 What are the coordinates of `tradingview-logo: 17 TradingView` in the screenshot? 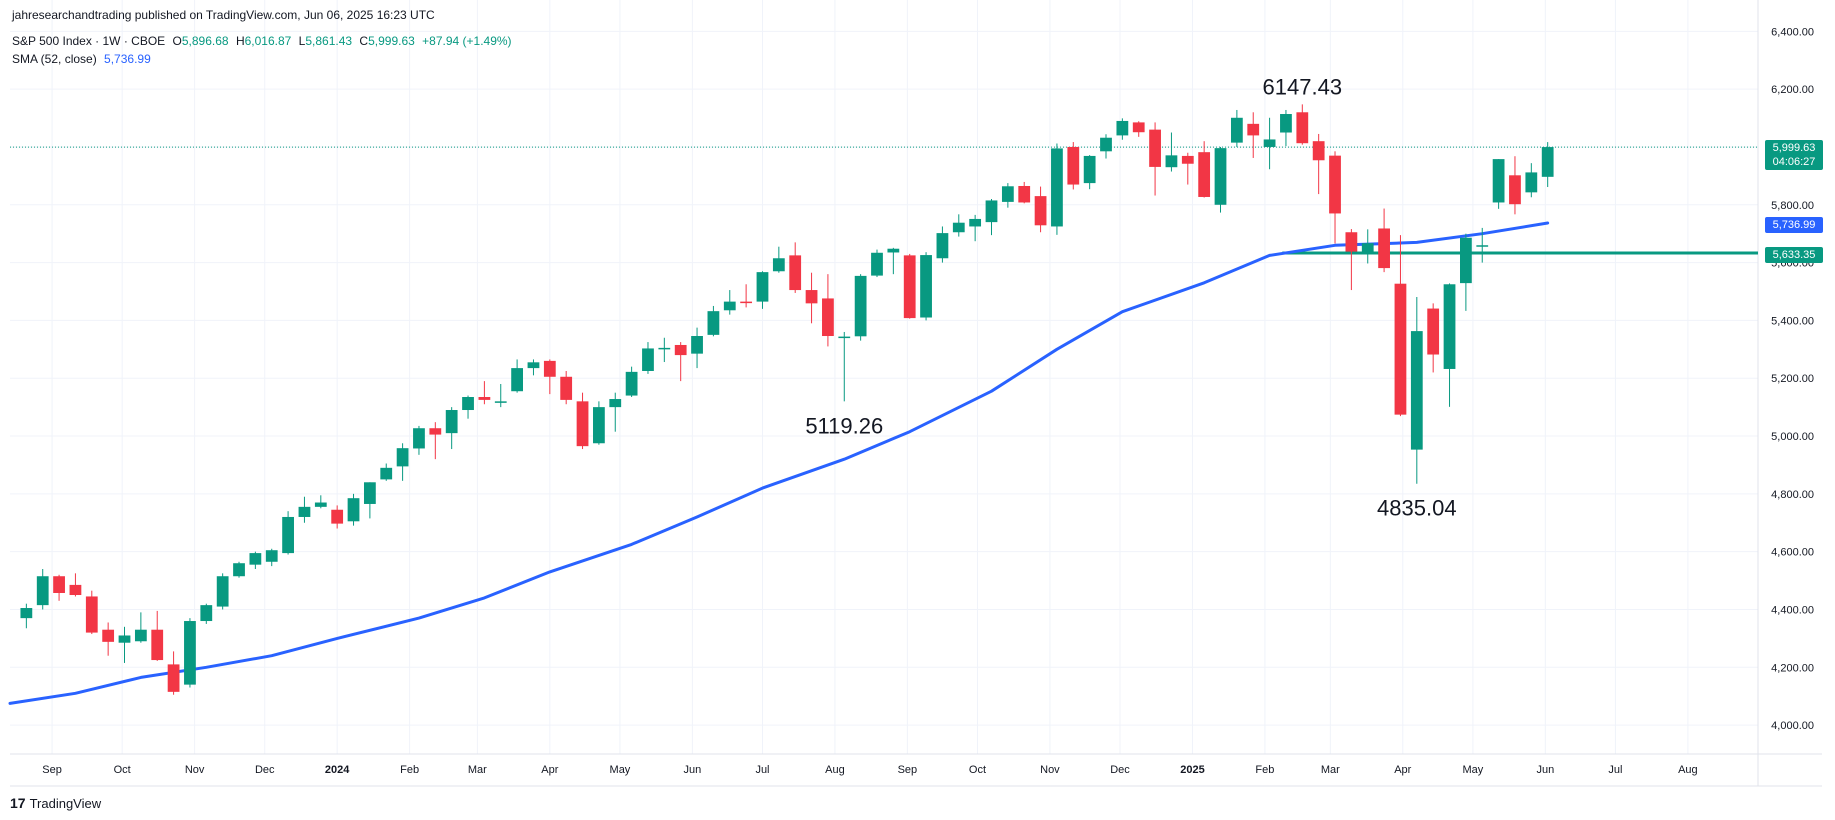 It's located at (55, 803).